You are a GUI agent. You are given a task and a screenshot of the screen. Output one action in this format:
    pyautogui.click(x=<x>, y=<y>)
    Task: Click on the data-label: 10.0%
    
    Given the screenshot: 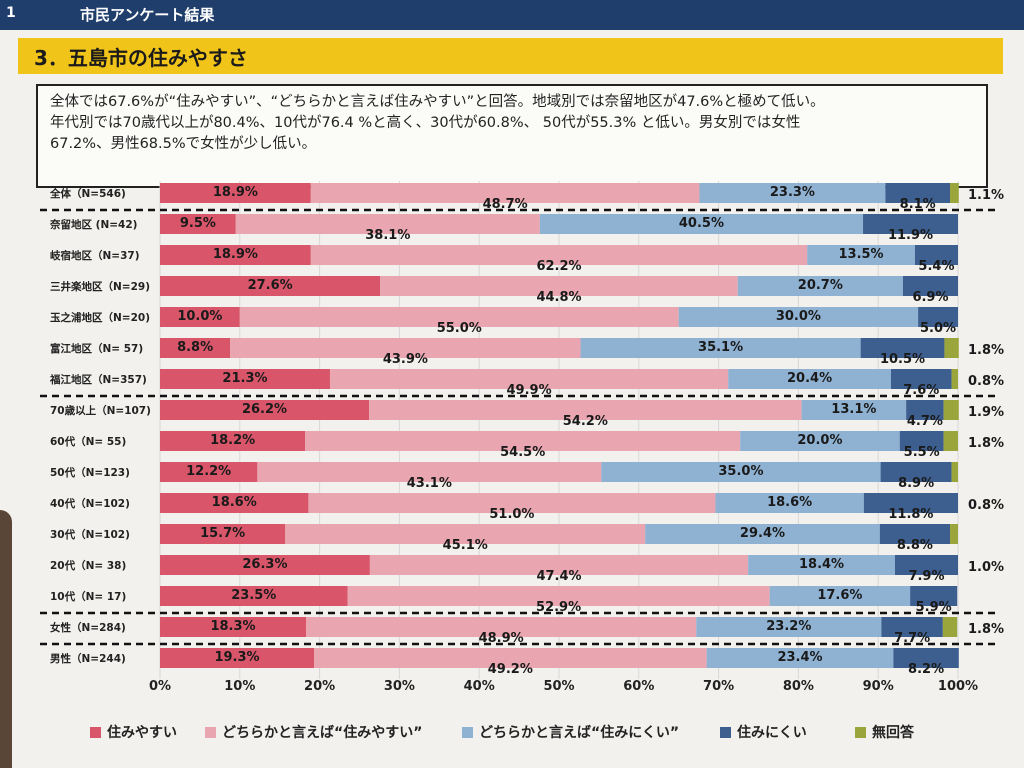 What is the action you would take?
    pyautogui.click(x=199, y=316)
    